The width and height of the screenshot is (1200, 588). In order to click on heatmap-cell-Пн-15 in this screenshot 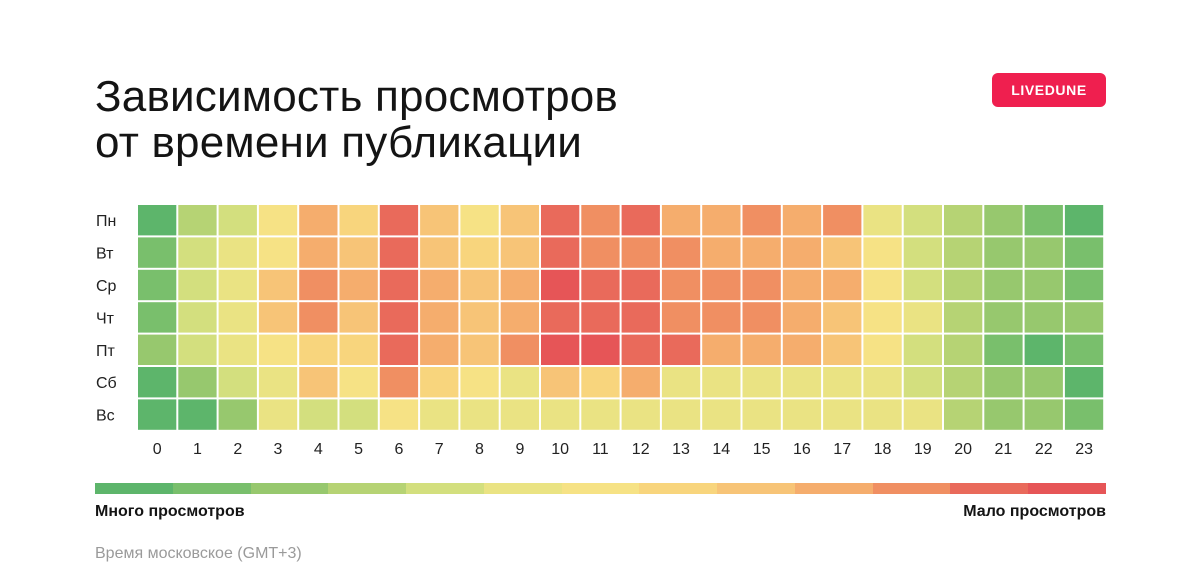, I will do `click(761, 220)`.